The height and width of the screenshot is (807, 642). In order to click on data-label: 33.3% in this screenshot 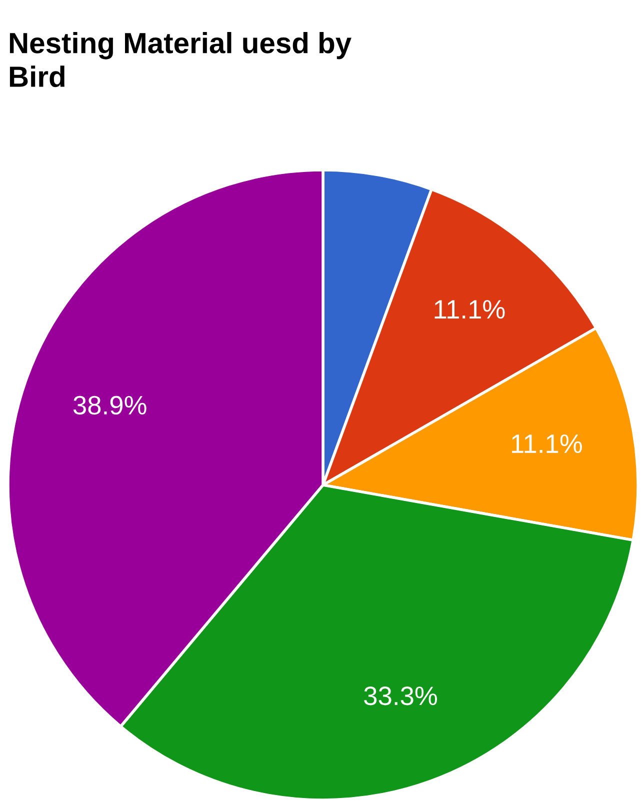, I will do `click(400, 696)`.